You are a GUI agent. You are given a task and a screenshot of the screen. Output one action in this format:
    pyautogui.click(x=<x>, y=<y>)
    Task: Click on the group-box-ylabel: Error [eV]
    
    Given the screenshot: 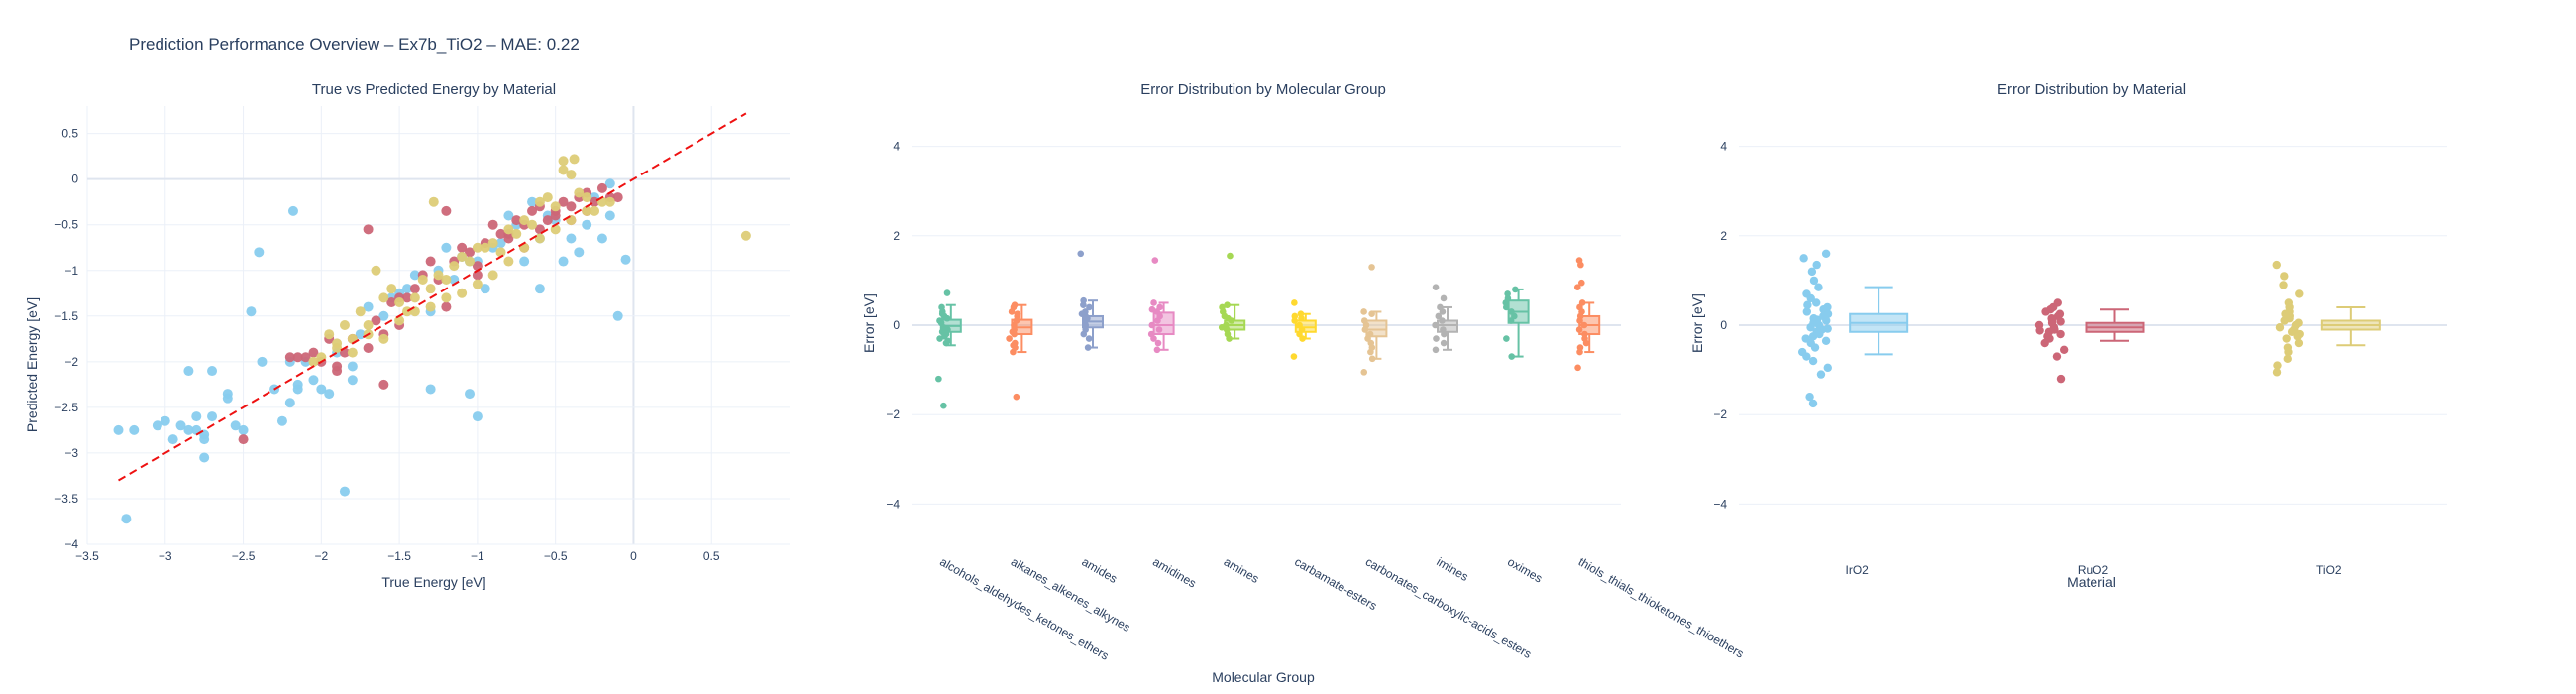 What is the action you would take?
    pyautogui.click(x=869, y=323)
    